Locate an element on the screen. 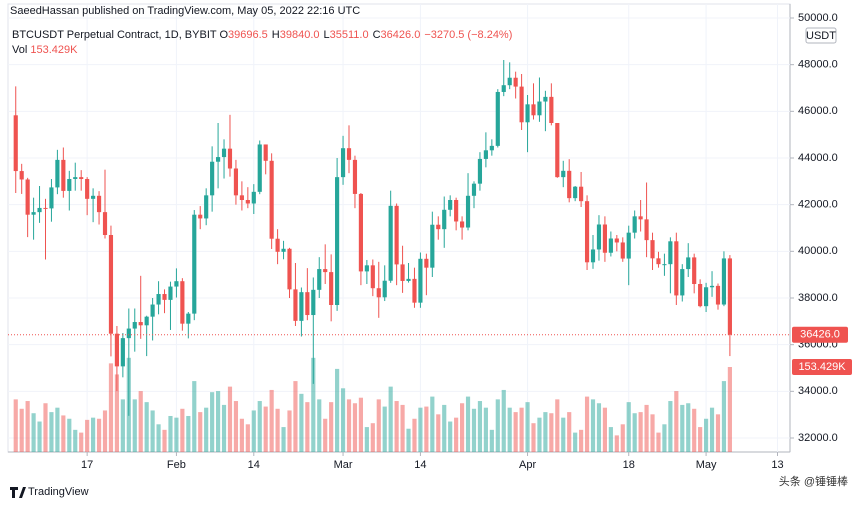 The image size is (860, 506). ohlc-item: H is located at coordinates (275, 35).